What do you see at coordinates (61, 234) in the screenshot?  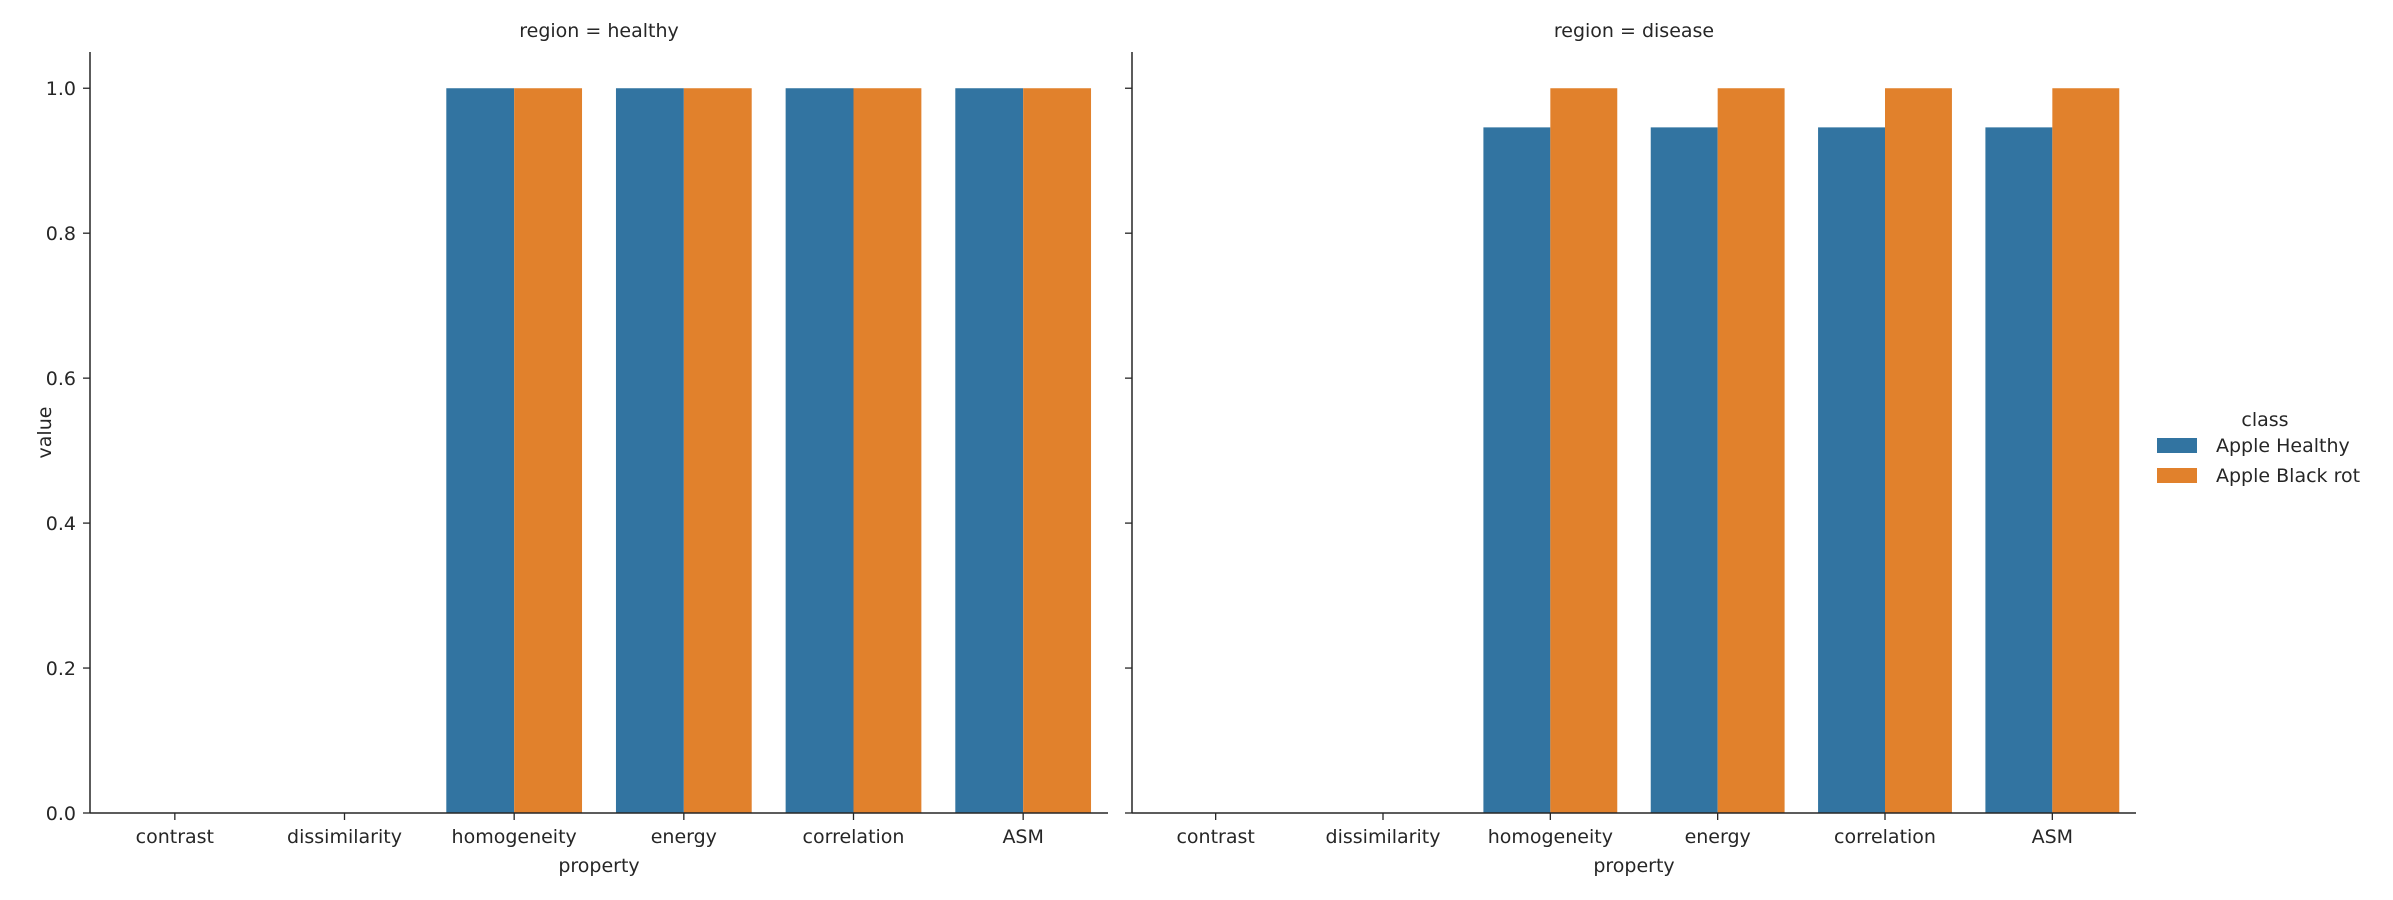 I see `y-tick-label: 0.8` at bounding box center [61, 234].